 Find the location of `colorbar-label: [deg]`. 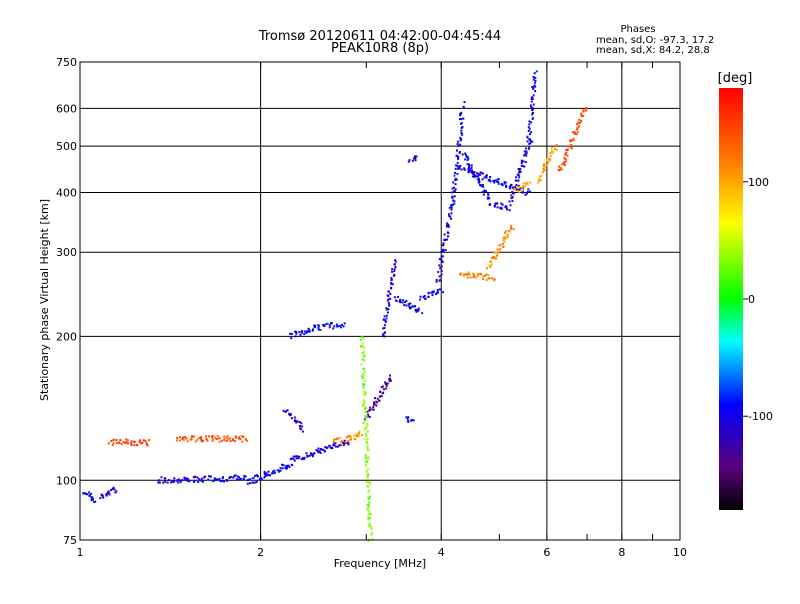

colorbar-label: [deg] is located at coordinates (735, 78).